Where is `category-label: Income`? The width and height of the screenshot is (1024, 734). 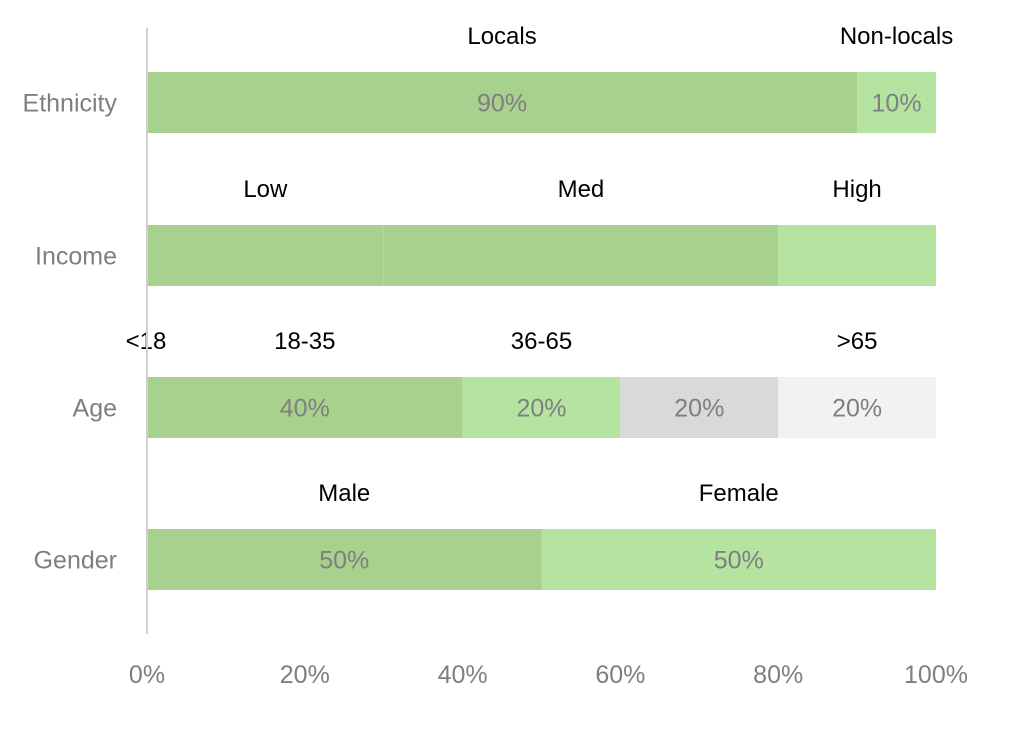 category-label: Income is located at coordinates (76, 257).